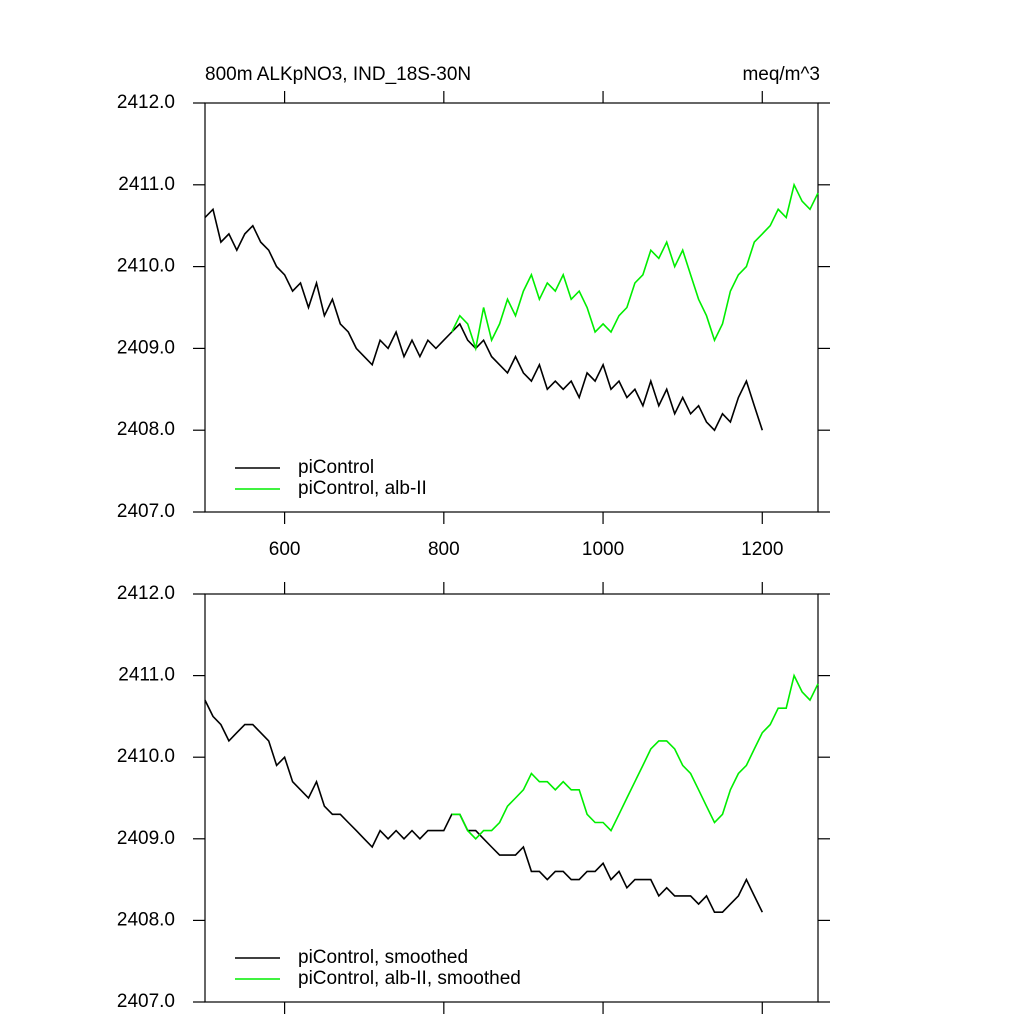 The image size is (1024, 1024). I want to click on x-tick-label: 800, so click(444, 549).